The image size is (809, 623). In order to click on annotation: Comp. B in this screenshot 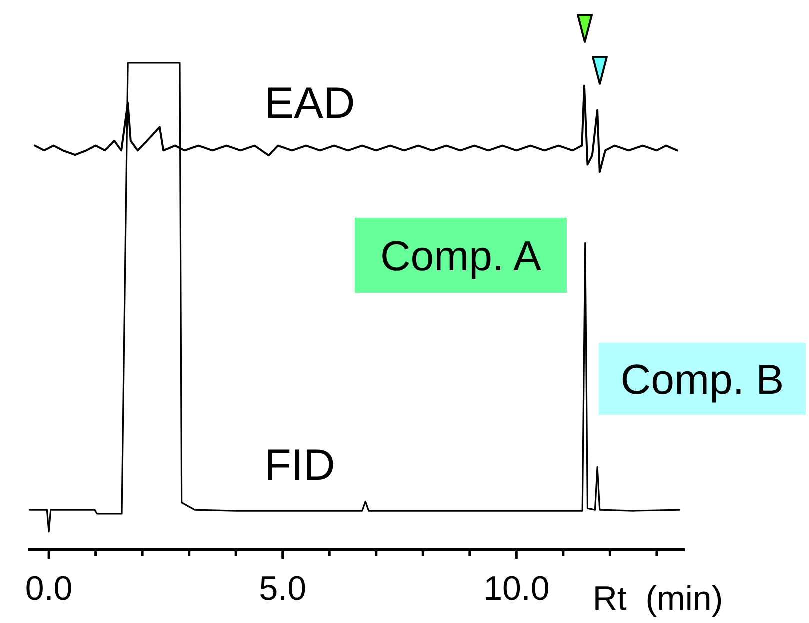, I will do `click(702, 379)`.